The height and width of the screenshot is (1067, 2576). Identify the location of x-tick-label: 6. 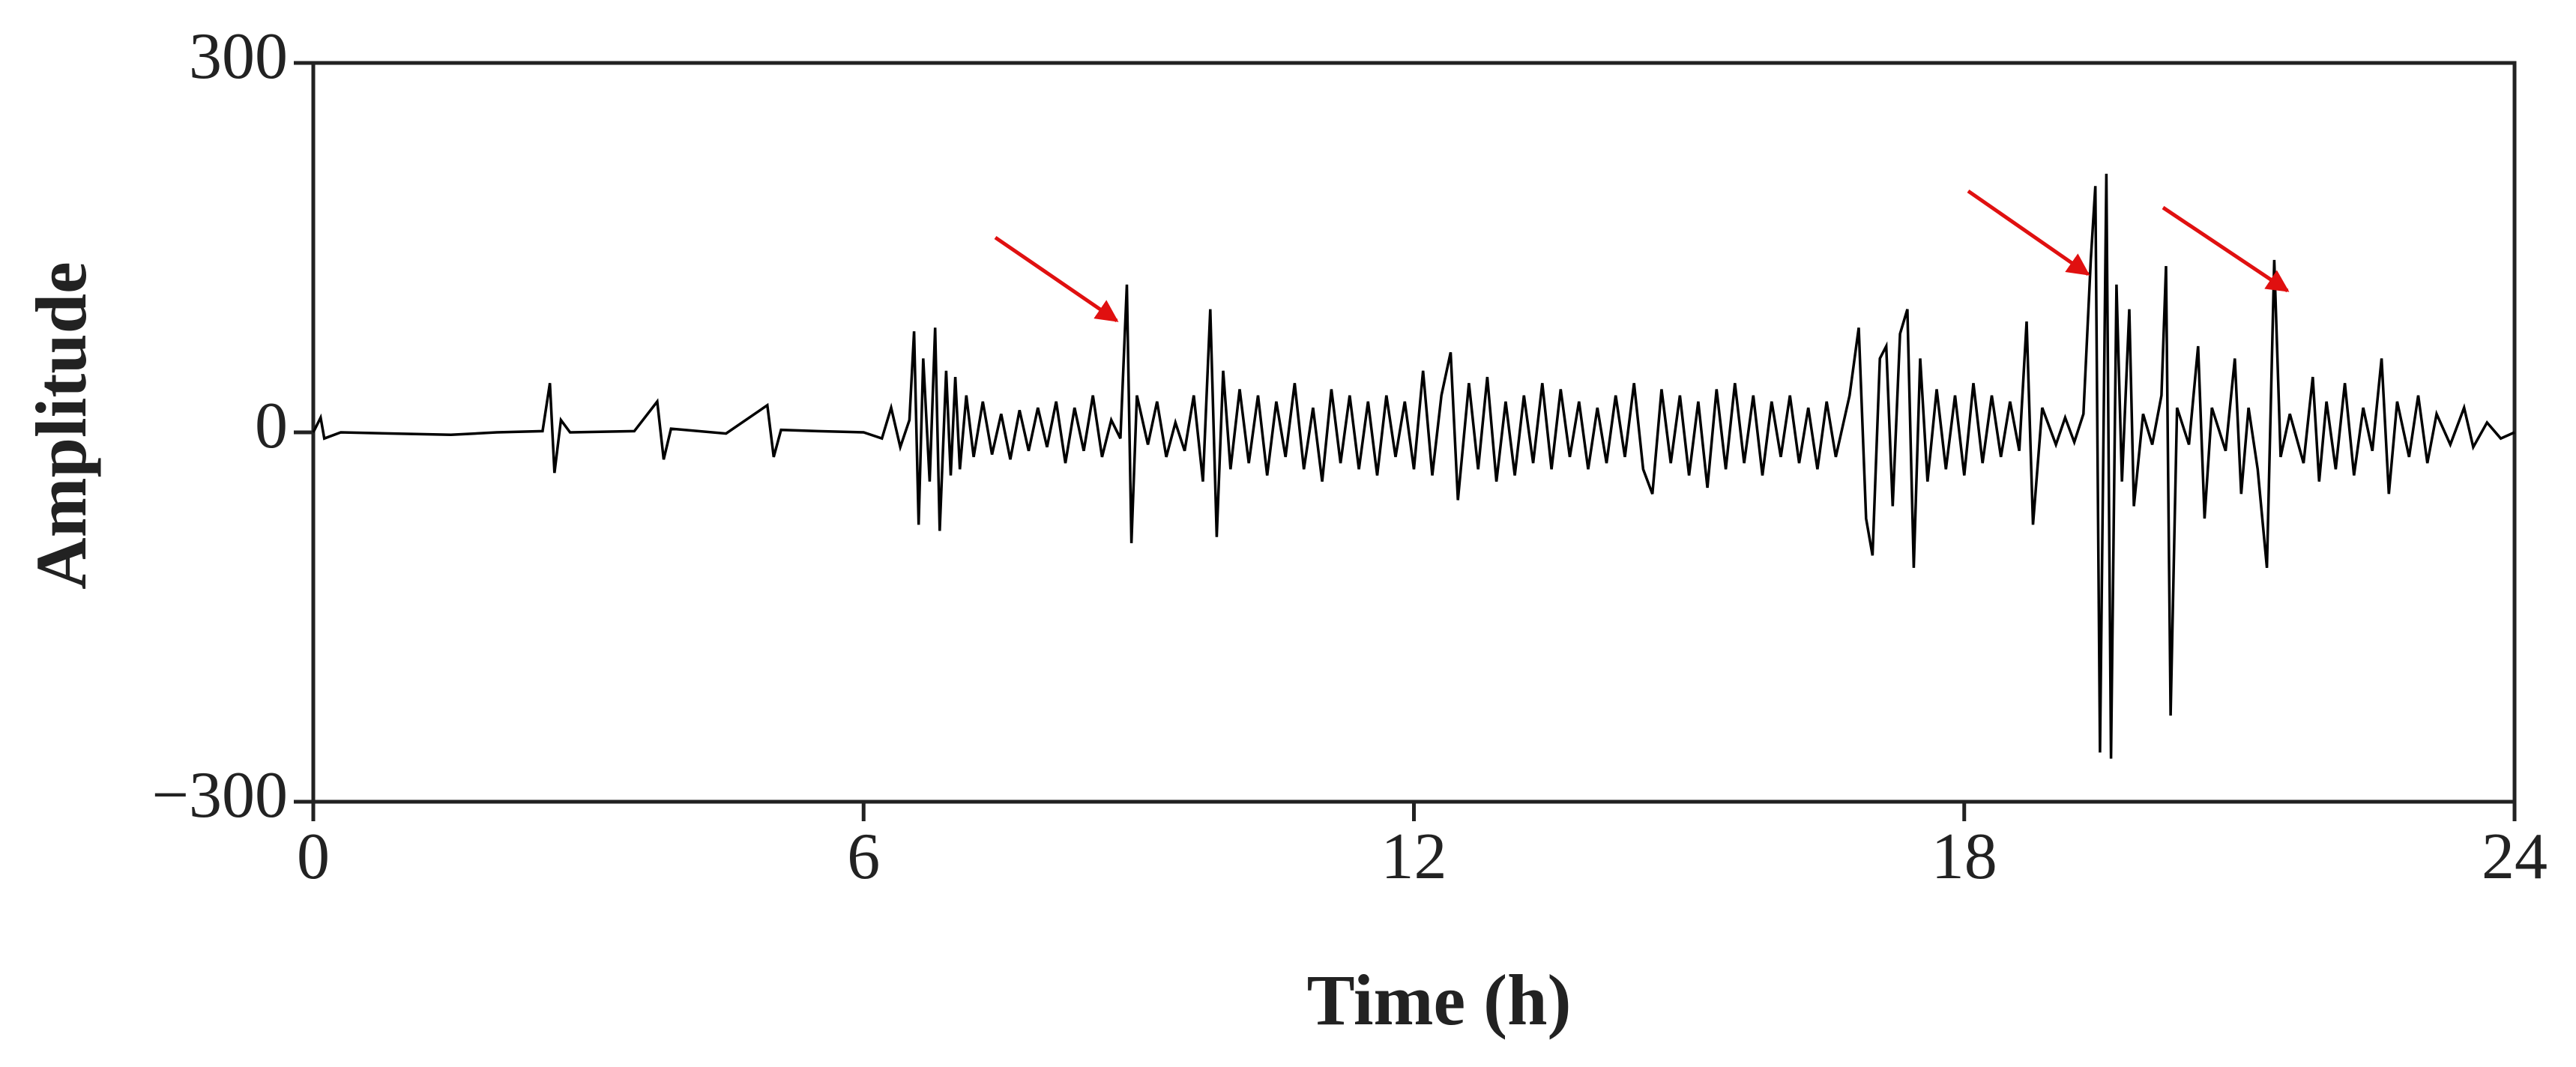
(863, 856).